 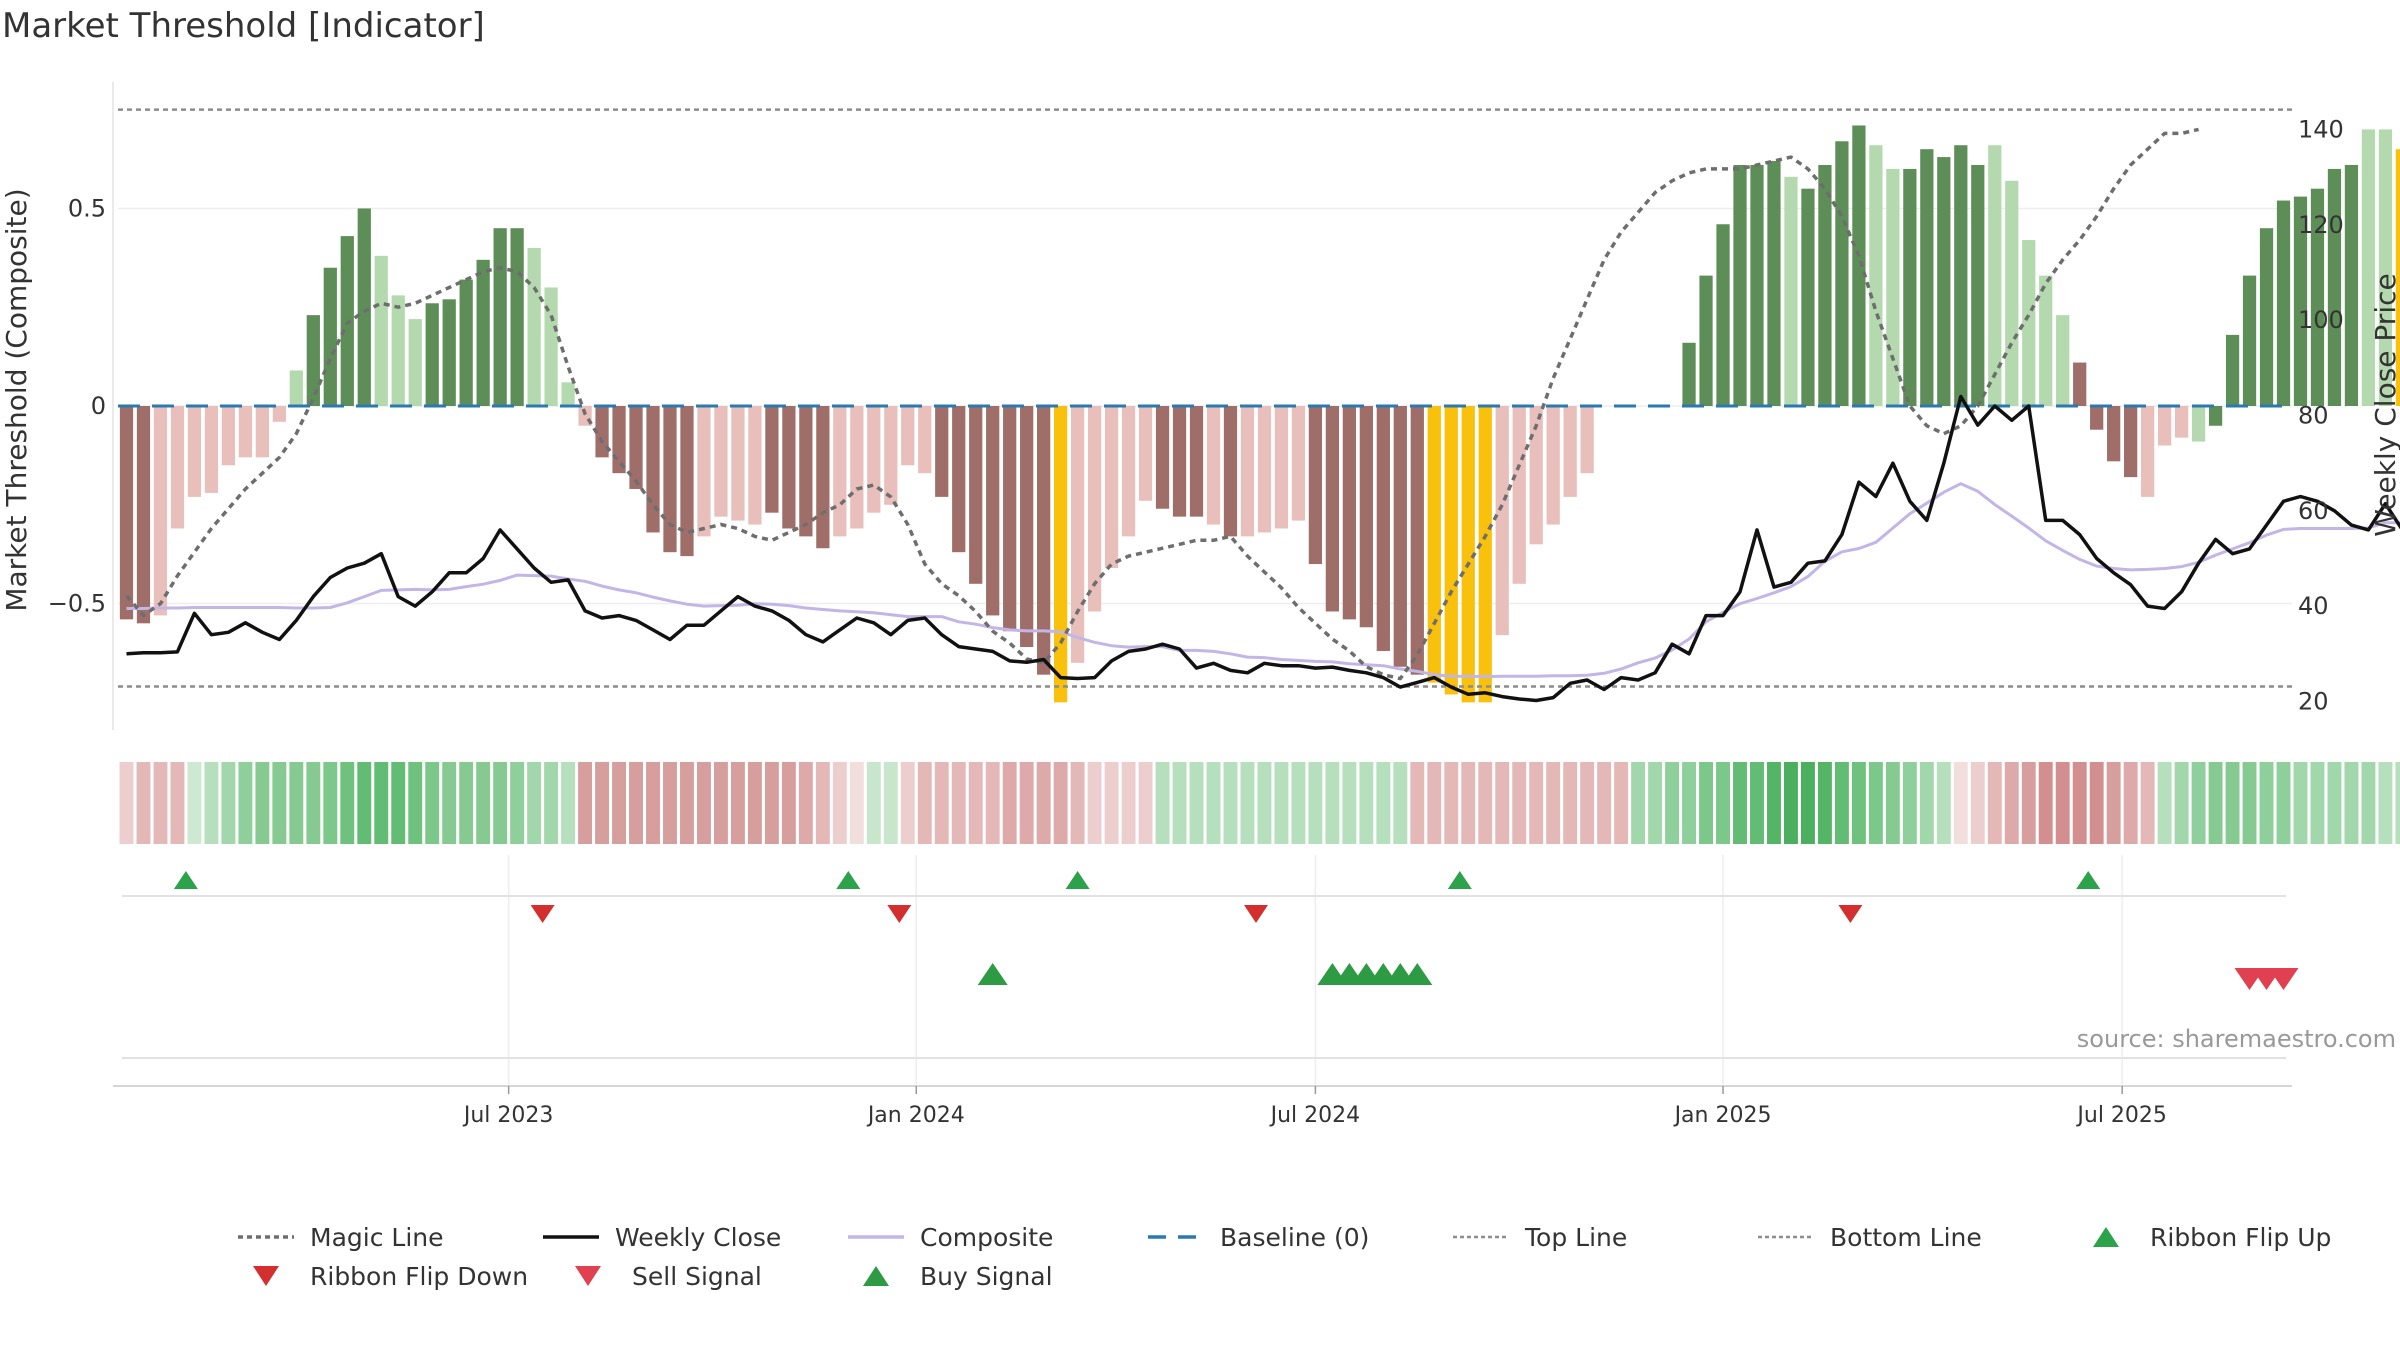 What do you see at coordinates (2283, 979) in the screenshot?
I see `sell-signal-marker` at bounding box center [2283, 979].